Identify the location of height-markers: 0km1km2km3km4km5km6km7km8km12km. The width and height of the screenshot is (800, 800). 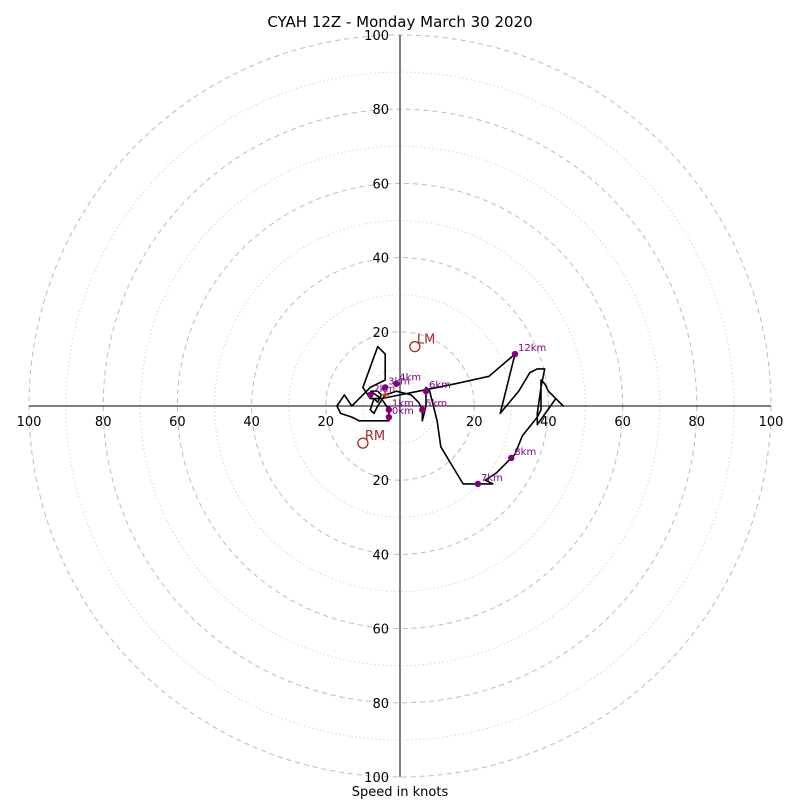
(456, 415).